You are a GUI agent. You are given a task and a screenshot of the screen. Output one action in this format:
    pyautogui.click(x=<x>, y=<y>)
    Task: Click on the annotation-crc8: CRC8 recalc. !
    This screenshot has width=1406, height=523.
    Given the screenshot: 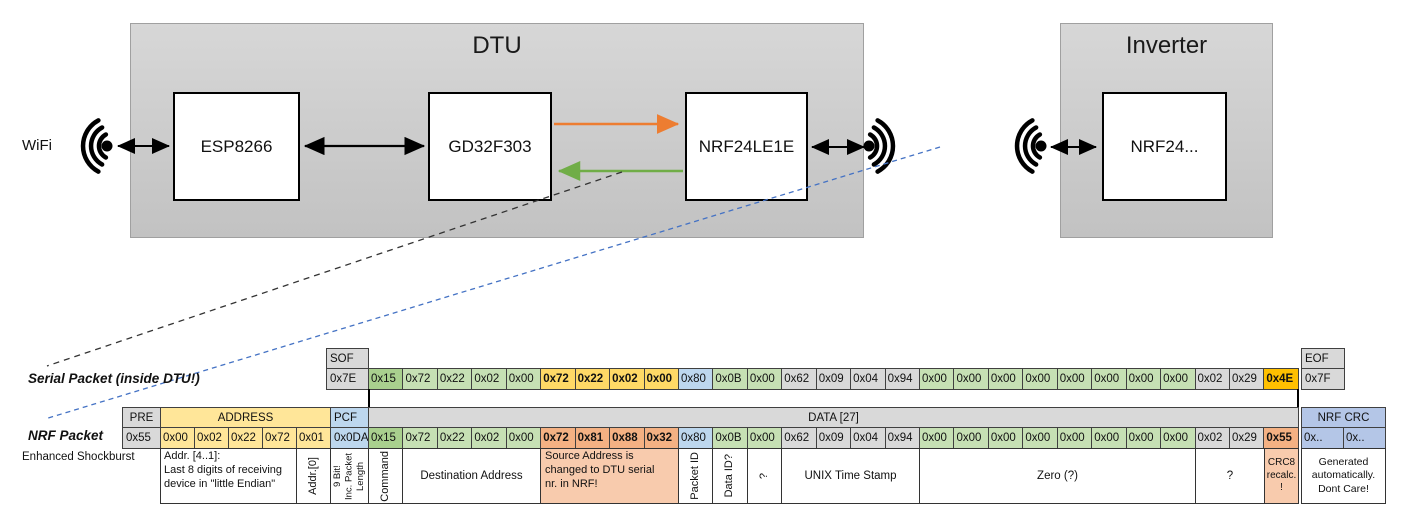 What is the action you would take?
    pyautogui.click(x=1281, y=476)
    